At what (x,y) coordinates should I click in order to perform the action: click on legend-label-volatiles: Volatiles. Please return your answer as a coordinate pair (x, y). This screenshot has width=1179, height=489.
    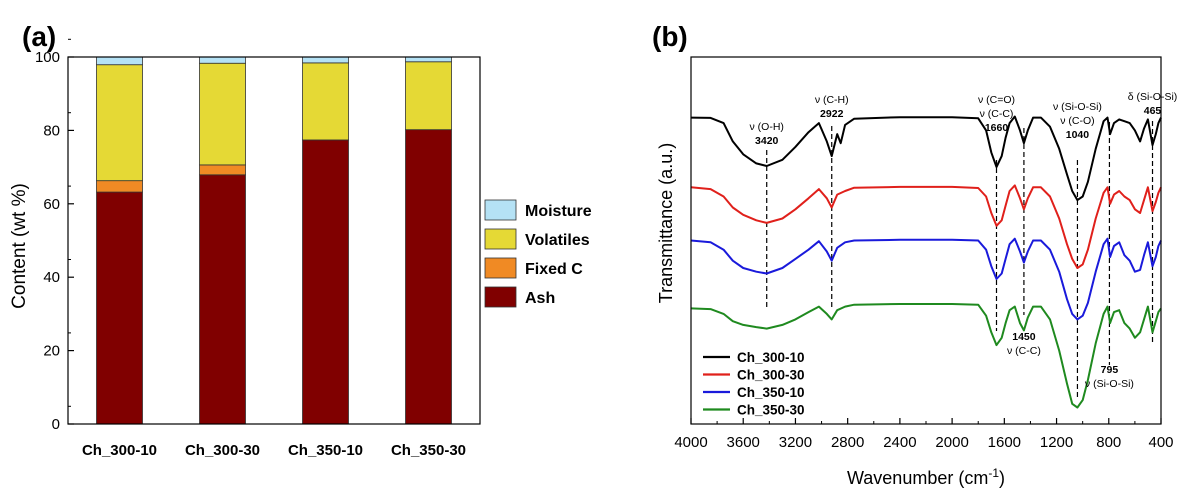
    Looking at the image, I should click on (557, 240).